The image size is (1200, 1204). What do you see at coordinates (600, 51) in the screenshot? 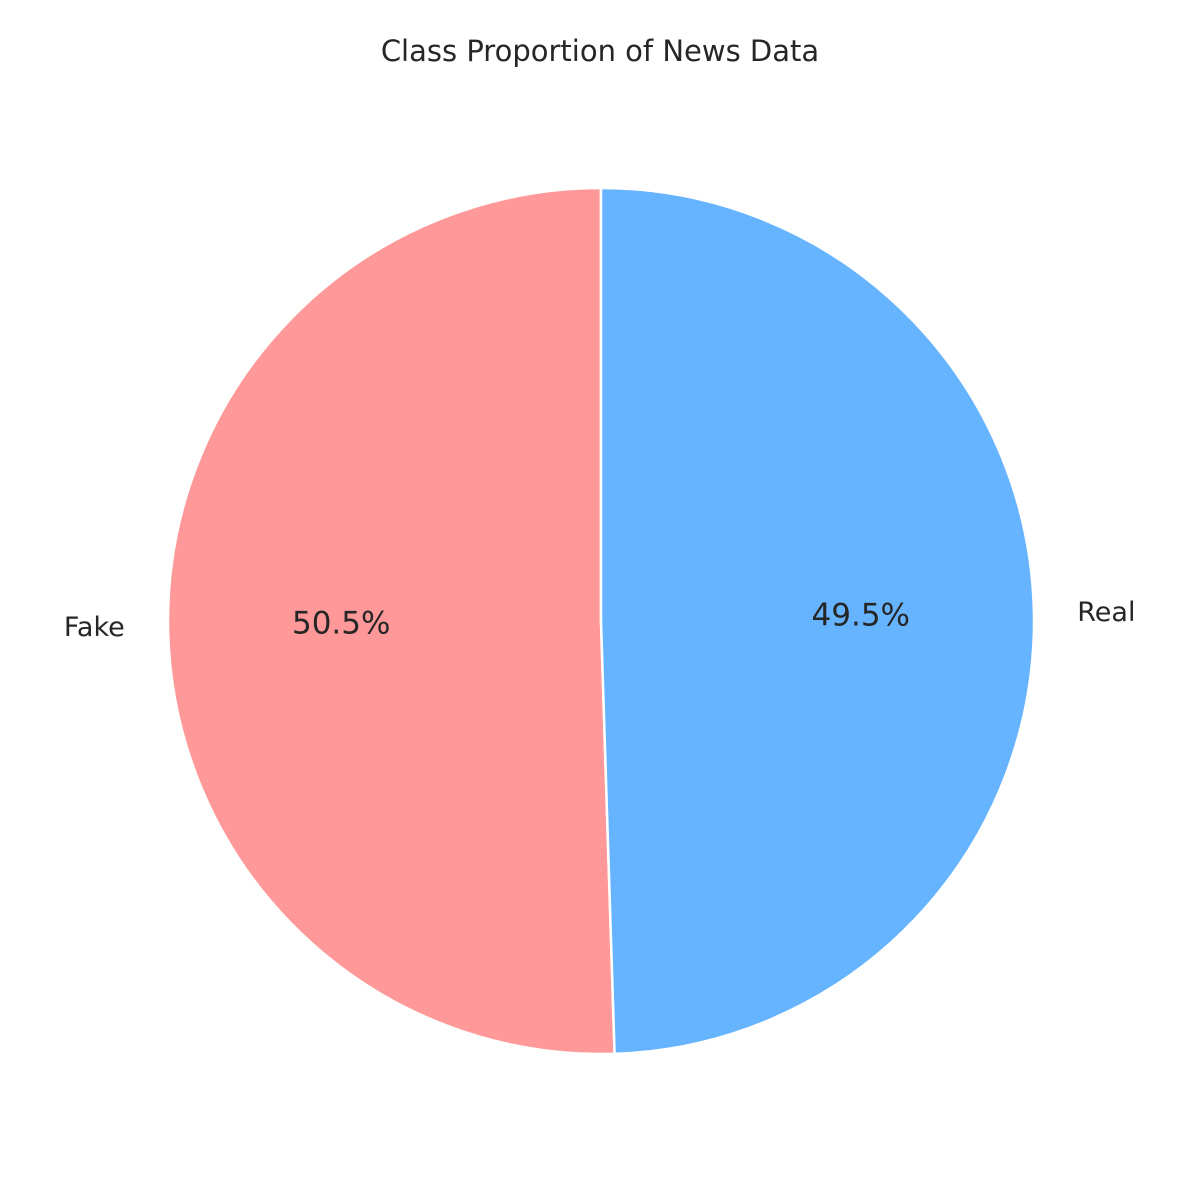
I see `chart-title: Class Proportion of News Data` at bounding box center [600, 51].